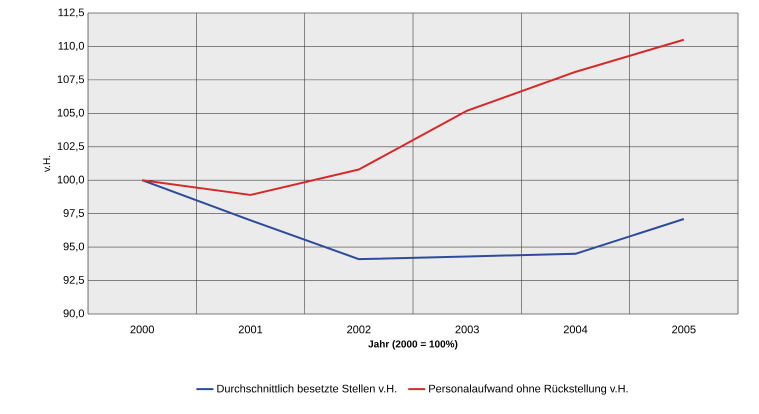 The width and height of the screenshot is (759, 414). I want to click on y-axis-title: v.H., so click(46, 164).